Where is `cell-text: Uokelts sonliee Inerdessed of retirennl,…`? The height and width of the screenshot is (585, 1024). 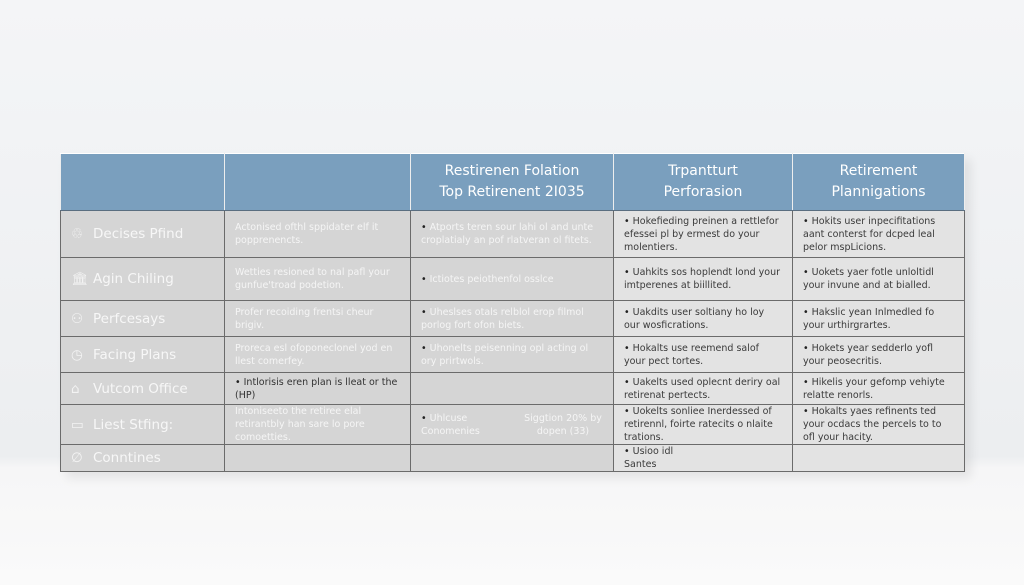
cell-text: Uokelts sonliee Inerdessed of retirennl,… is located at coordinates (698, 424).